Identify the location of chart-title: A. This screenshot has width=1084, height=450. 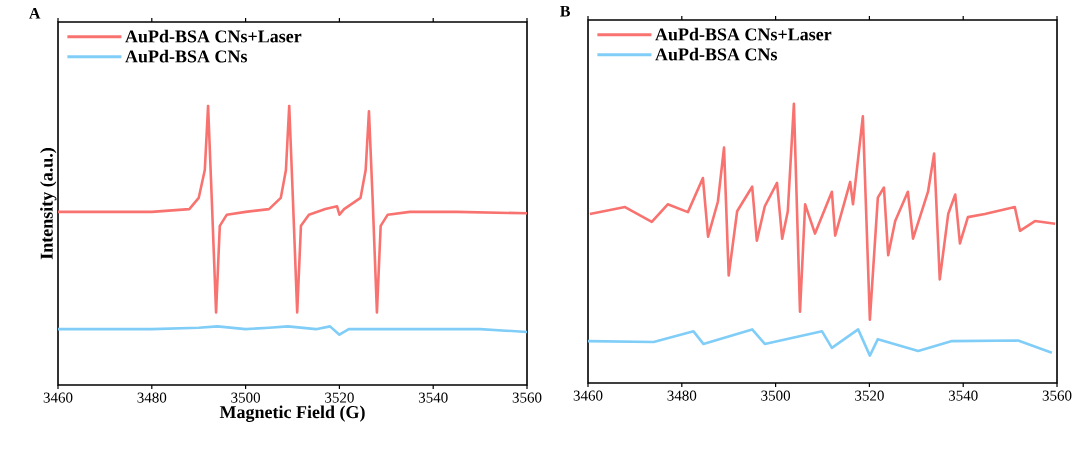
(35, 13).